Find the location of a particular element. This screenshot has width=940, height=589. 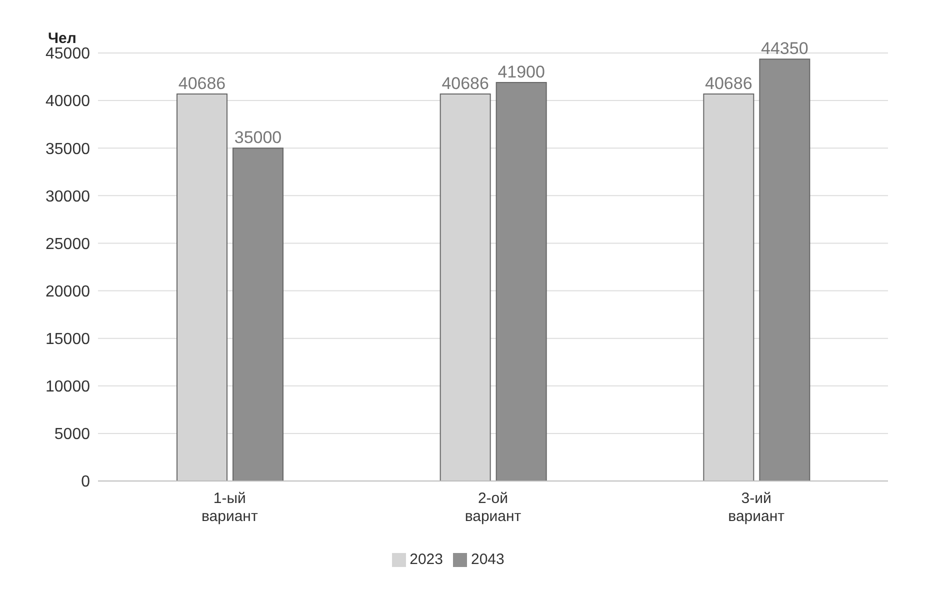

data-label: 41900 is located at coordinates (521, 72).